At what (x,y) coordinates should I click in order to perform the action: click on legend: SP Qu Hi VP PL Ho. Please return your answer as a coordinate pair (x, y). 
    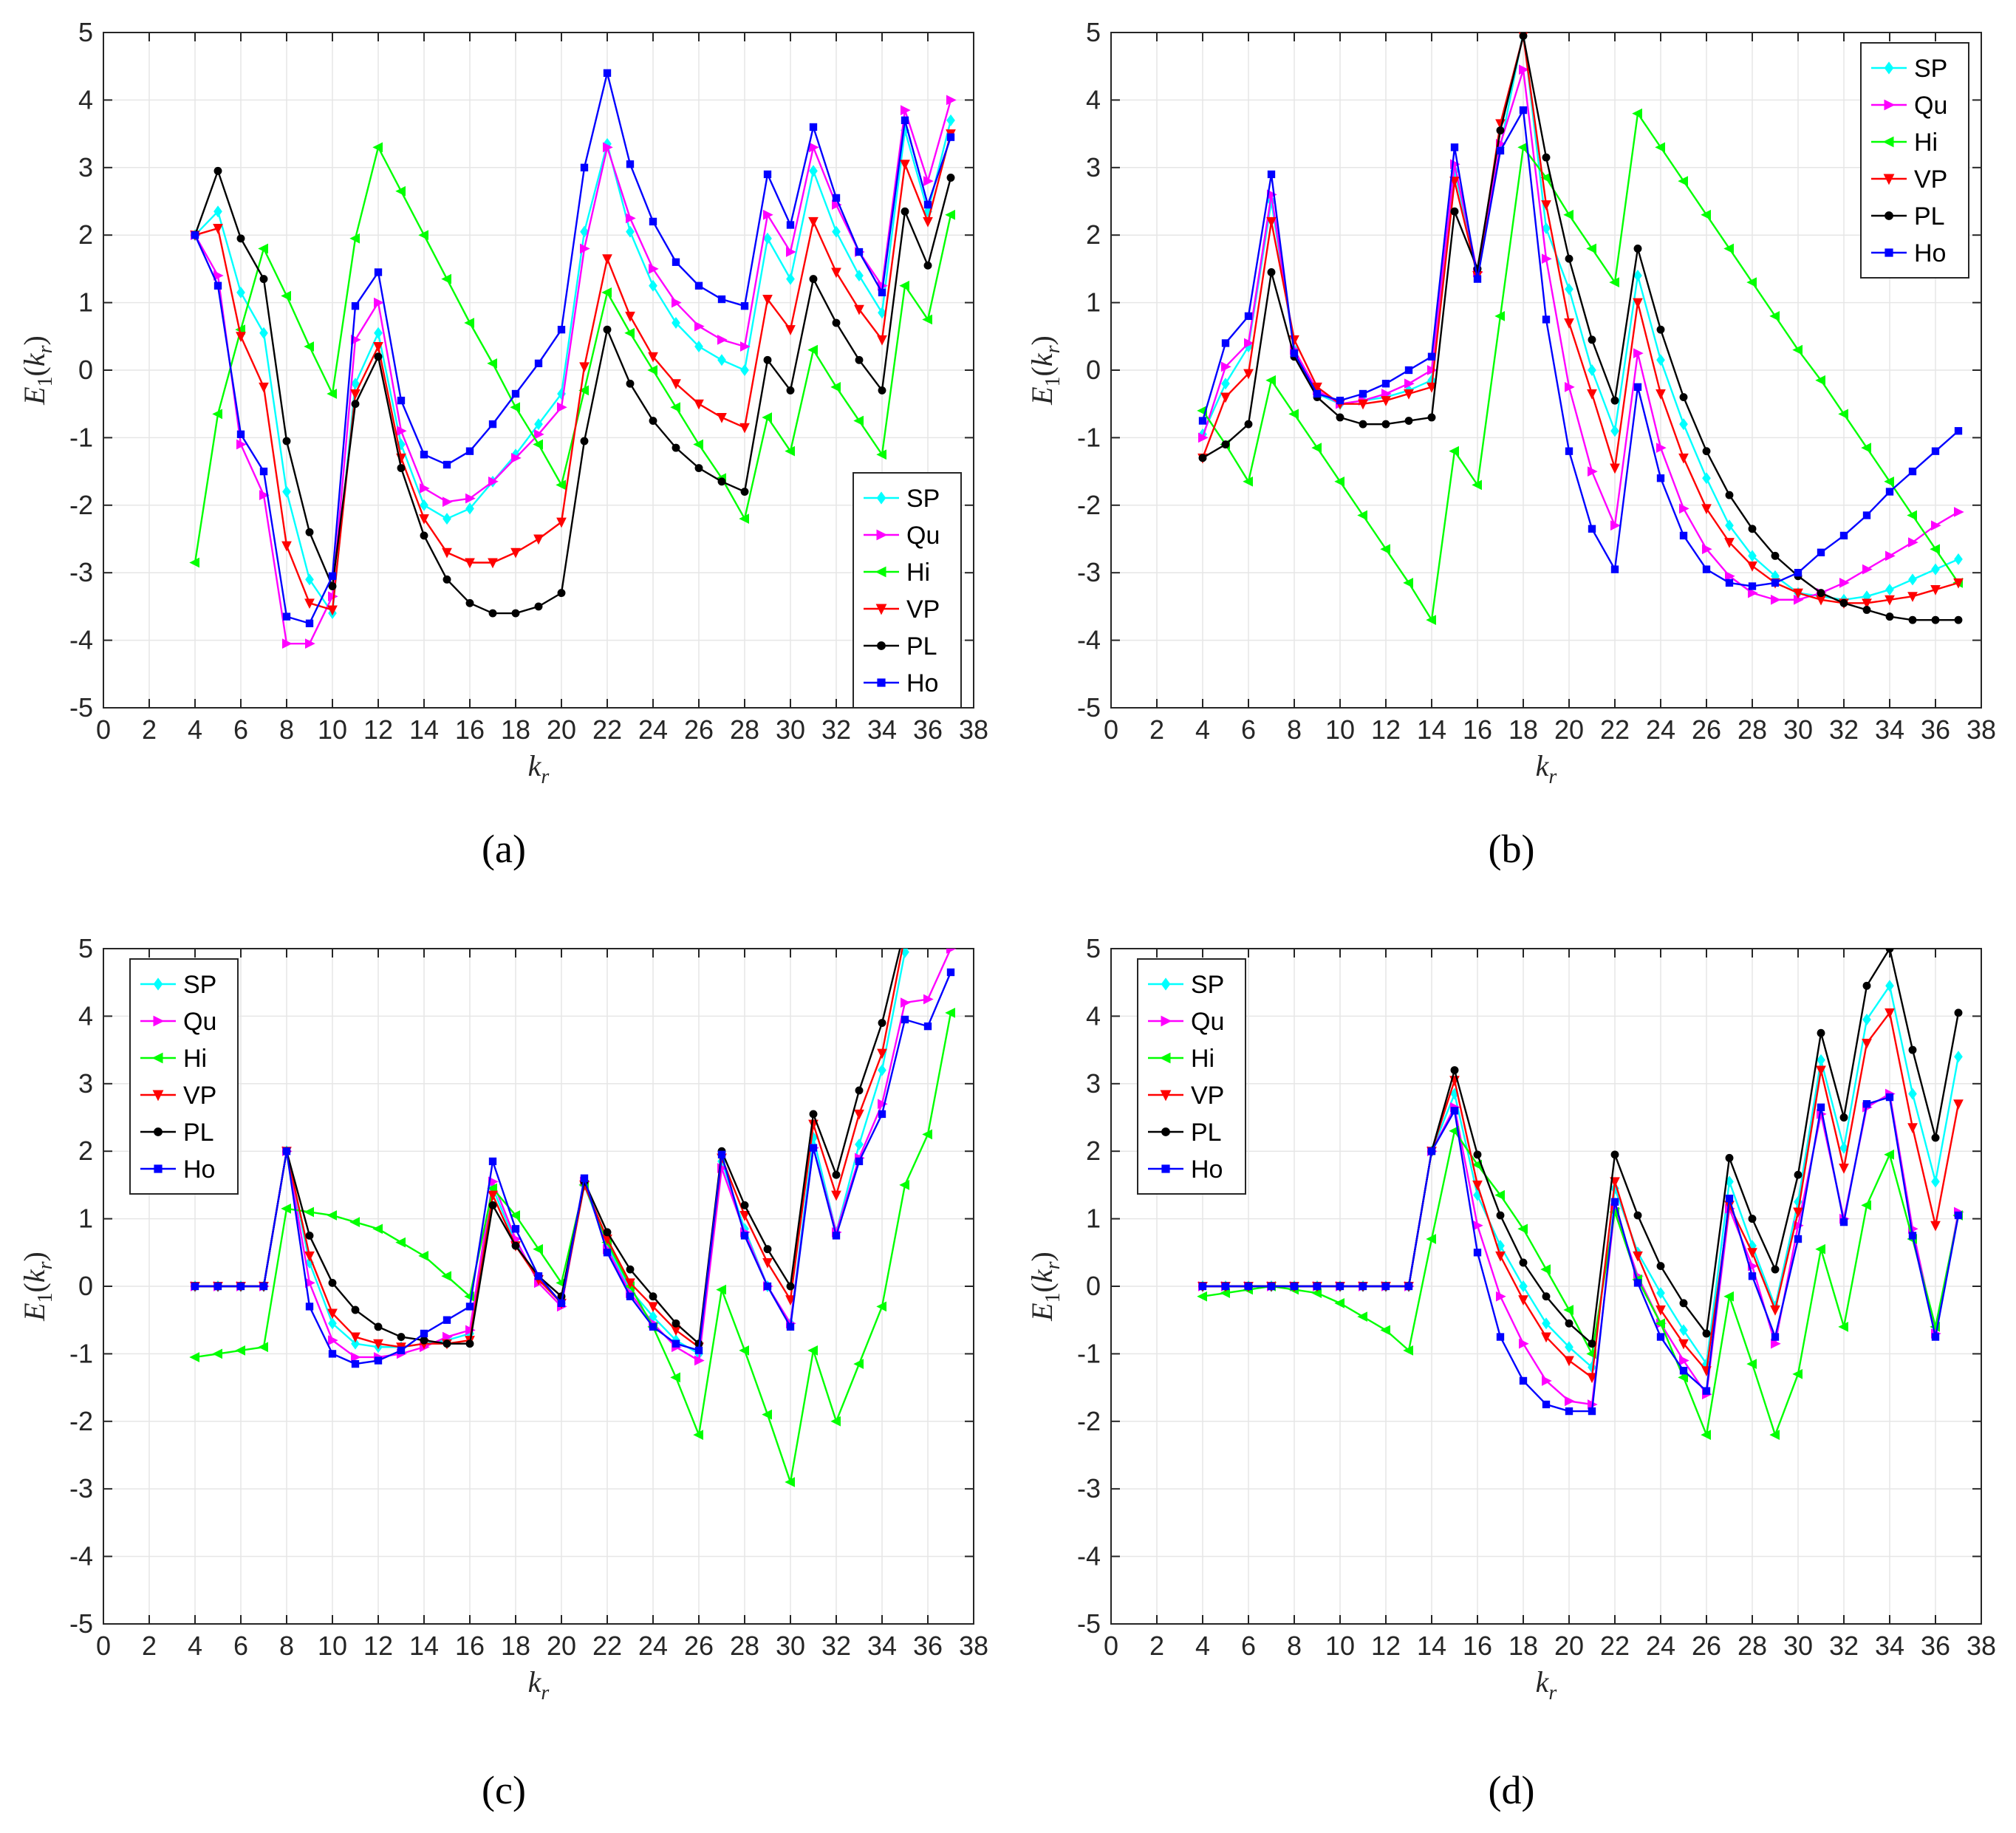
    Looking at the image, I should click on (907, 590).